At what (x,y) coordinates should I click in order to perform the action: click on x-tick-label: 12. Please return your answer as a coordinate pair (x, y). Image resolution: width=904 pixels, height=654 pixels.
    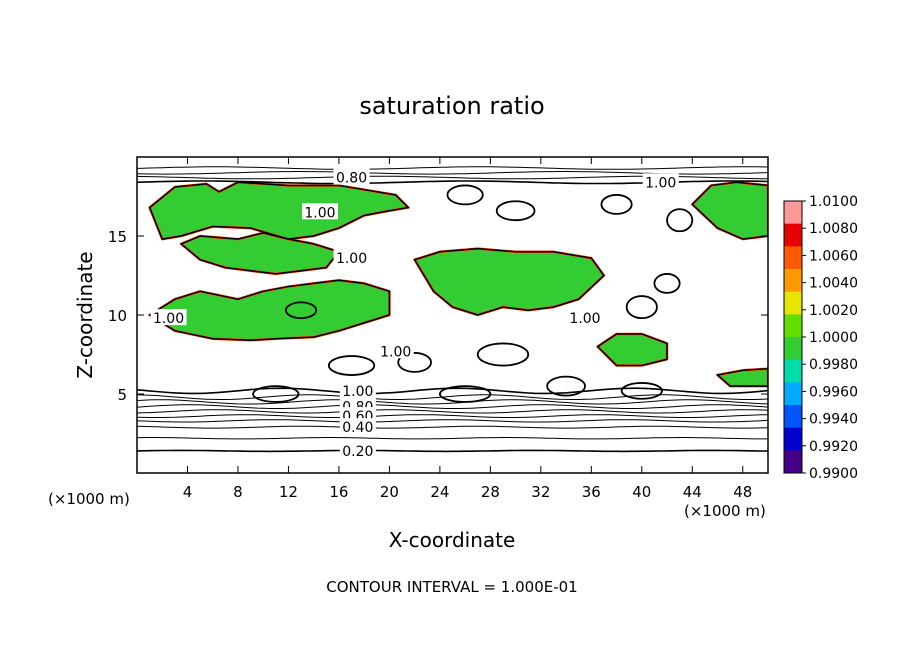
    Looking at the image, I should click on (288, 492).